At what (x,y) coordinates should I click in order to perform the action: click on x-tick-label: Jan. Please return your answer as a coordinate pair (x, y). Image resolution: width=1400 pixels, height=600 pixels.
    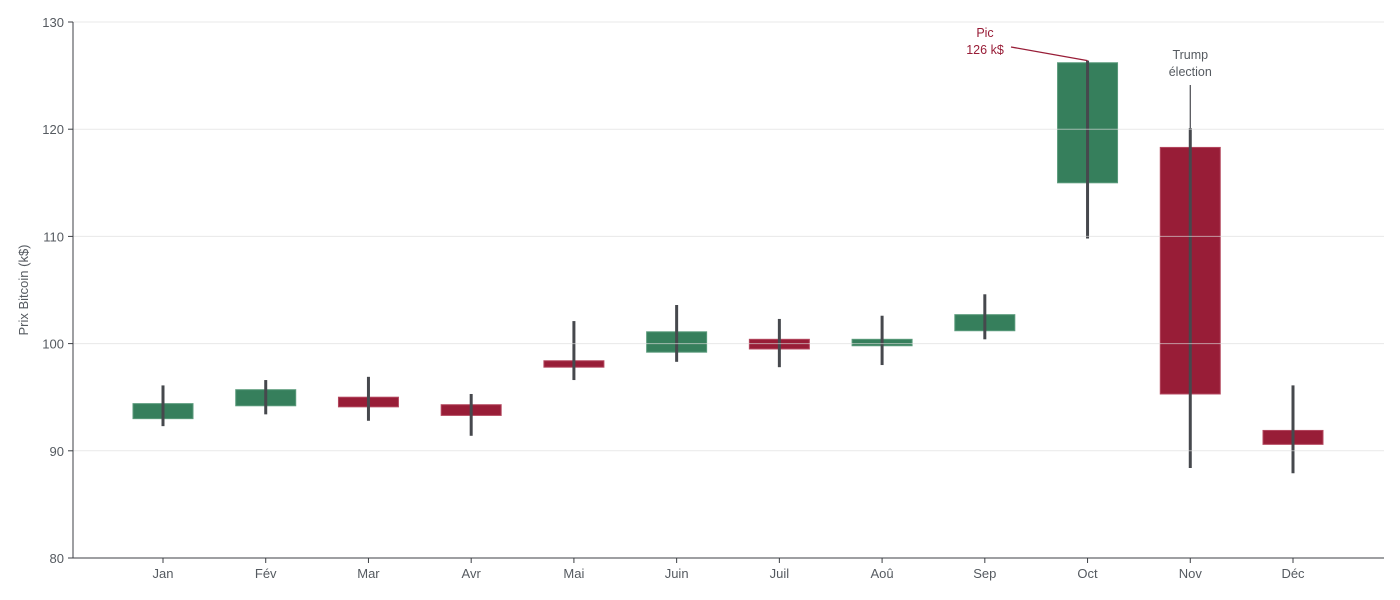
    Looking at the image, I should click on (163, 573).